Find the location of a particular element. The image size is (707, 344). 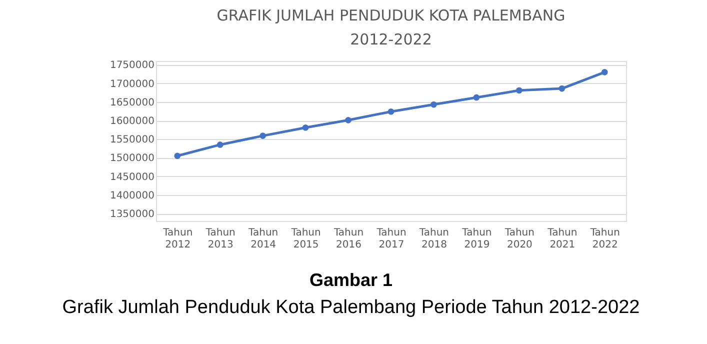

y-tick-label: 1650000 is located at coordinates (132, 102).